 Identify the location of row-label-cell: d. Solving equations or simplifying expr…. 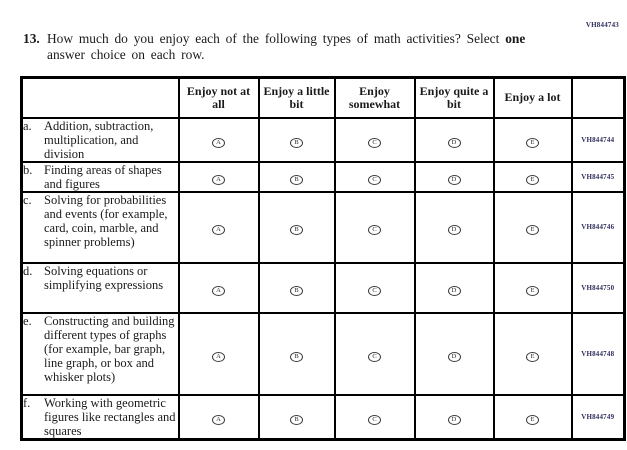
(100, 287).